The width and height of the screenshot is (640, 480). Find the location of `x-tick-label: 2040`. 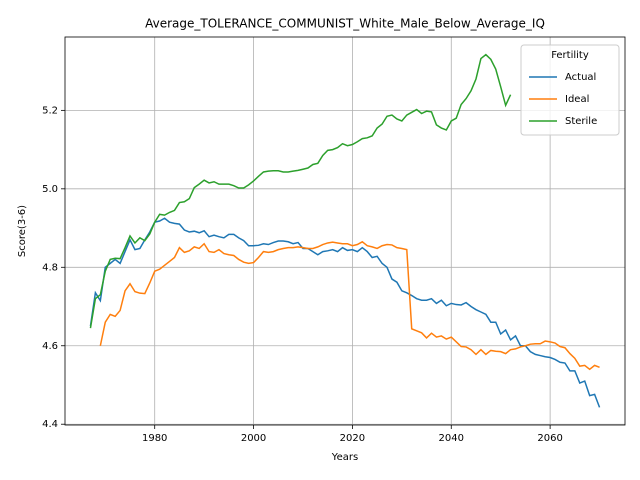

x-tick-label: 2040 is located at coordinates (451, 438).